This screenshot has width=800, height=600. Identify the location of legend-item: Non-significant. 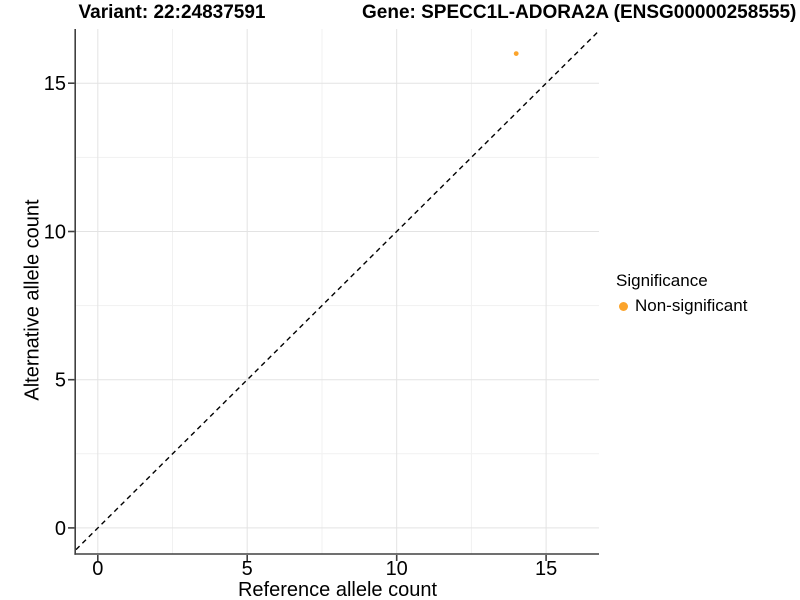
(681, 306).